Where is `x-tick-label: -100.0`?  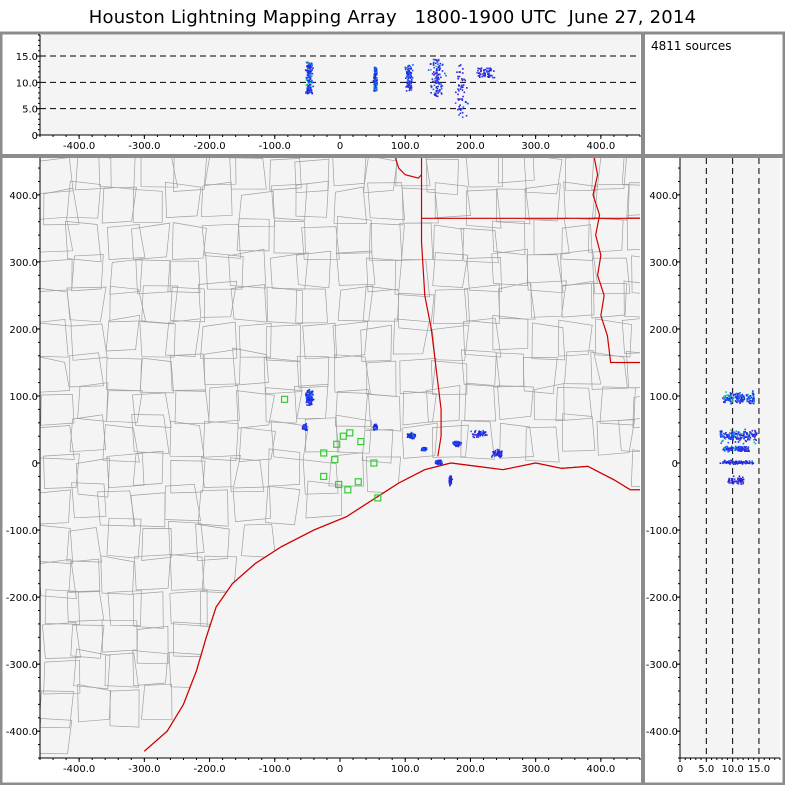
x-tick-label: -100.0 is located at coordinates (275, 146).